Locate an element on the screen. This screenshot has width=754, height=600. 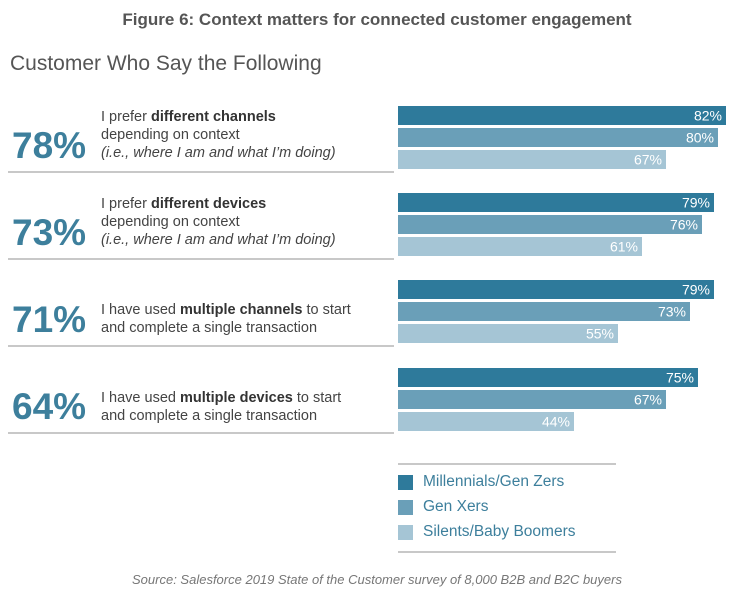
bar-value-label: 76% is located at coordinates (684, 225).